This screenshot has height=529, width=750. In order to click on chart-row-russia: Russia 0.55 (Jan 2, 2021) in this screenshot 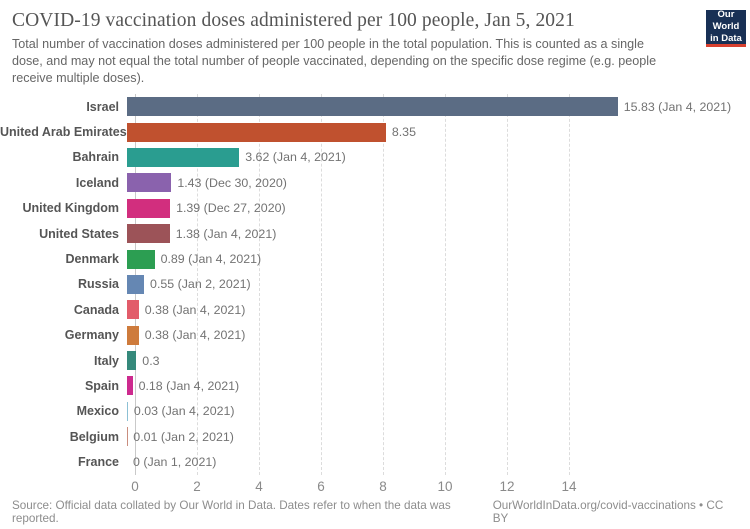, I will do `click(375, 284)`.